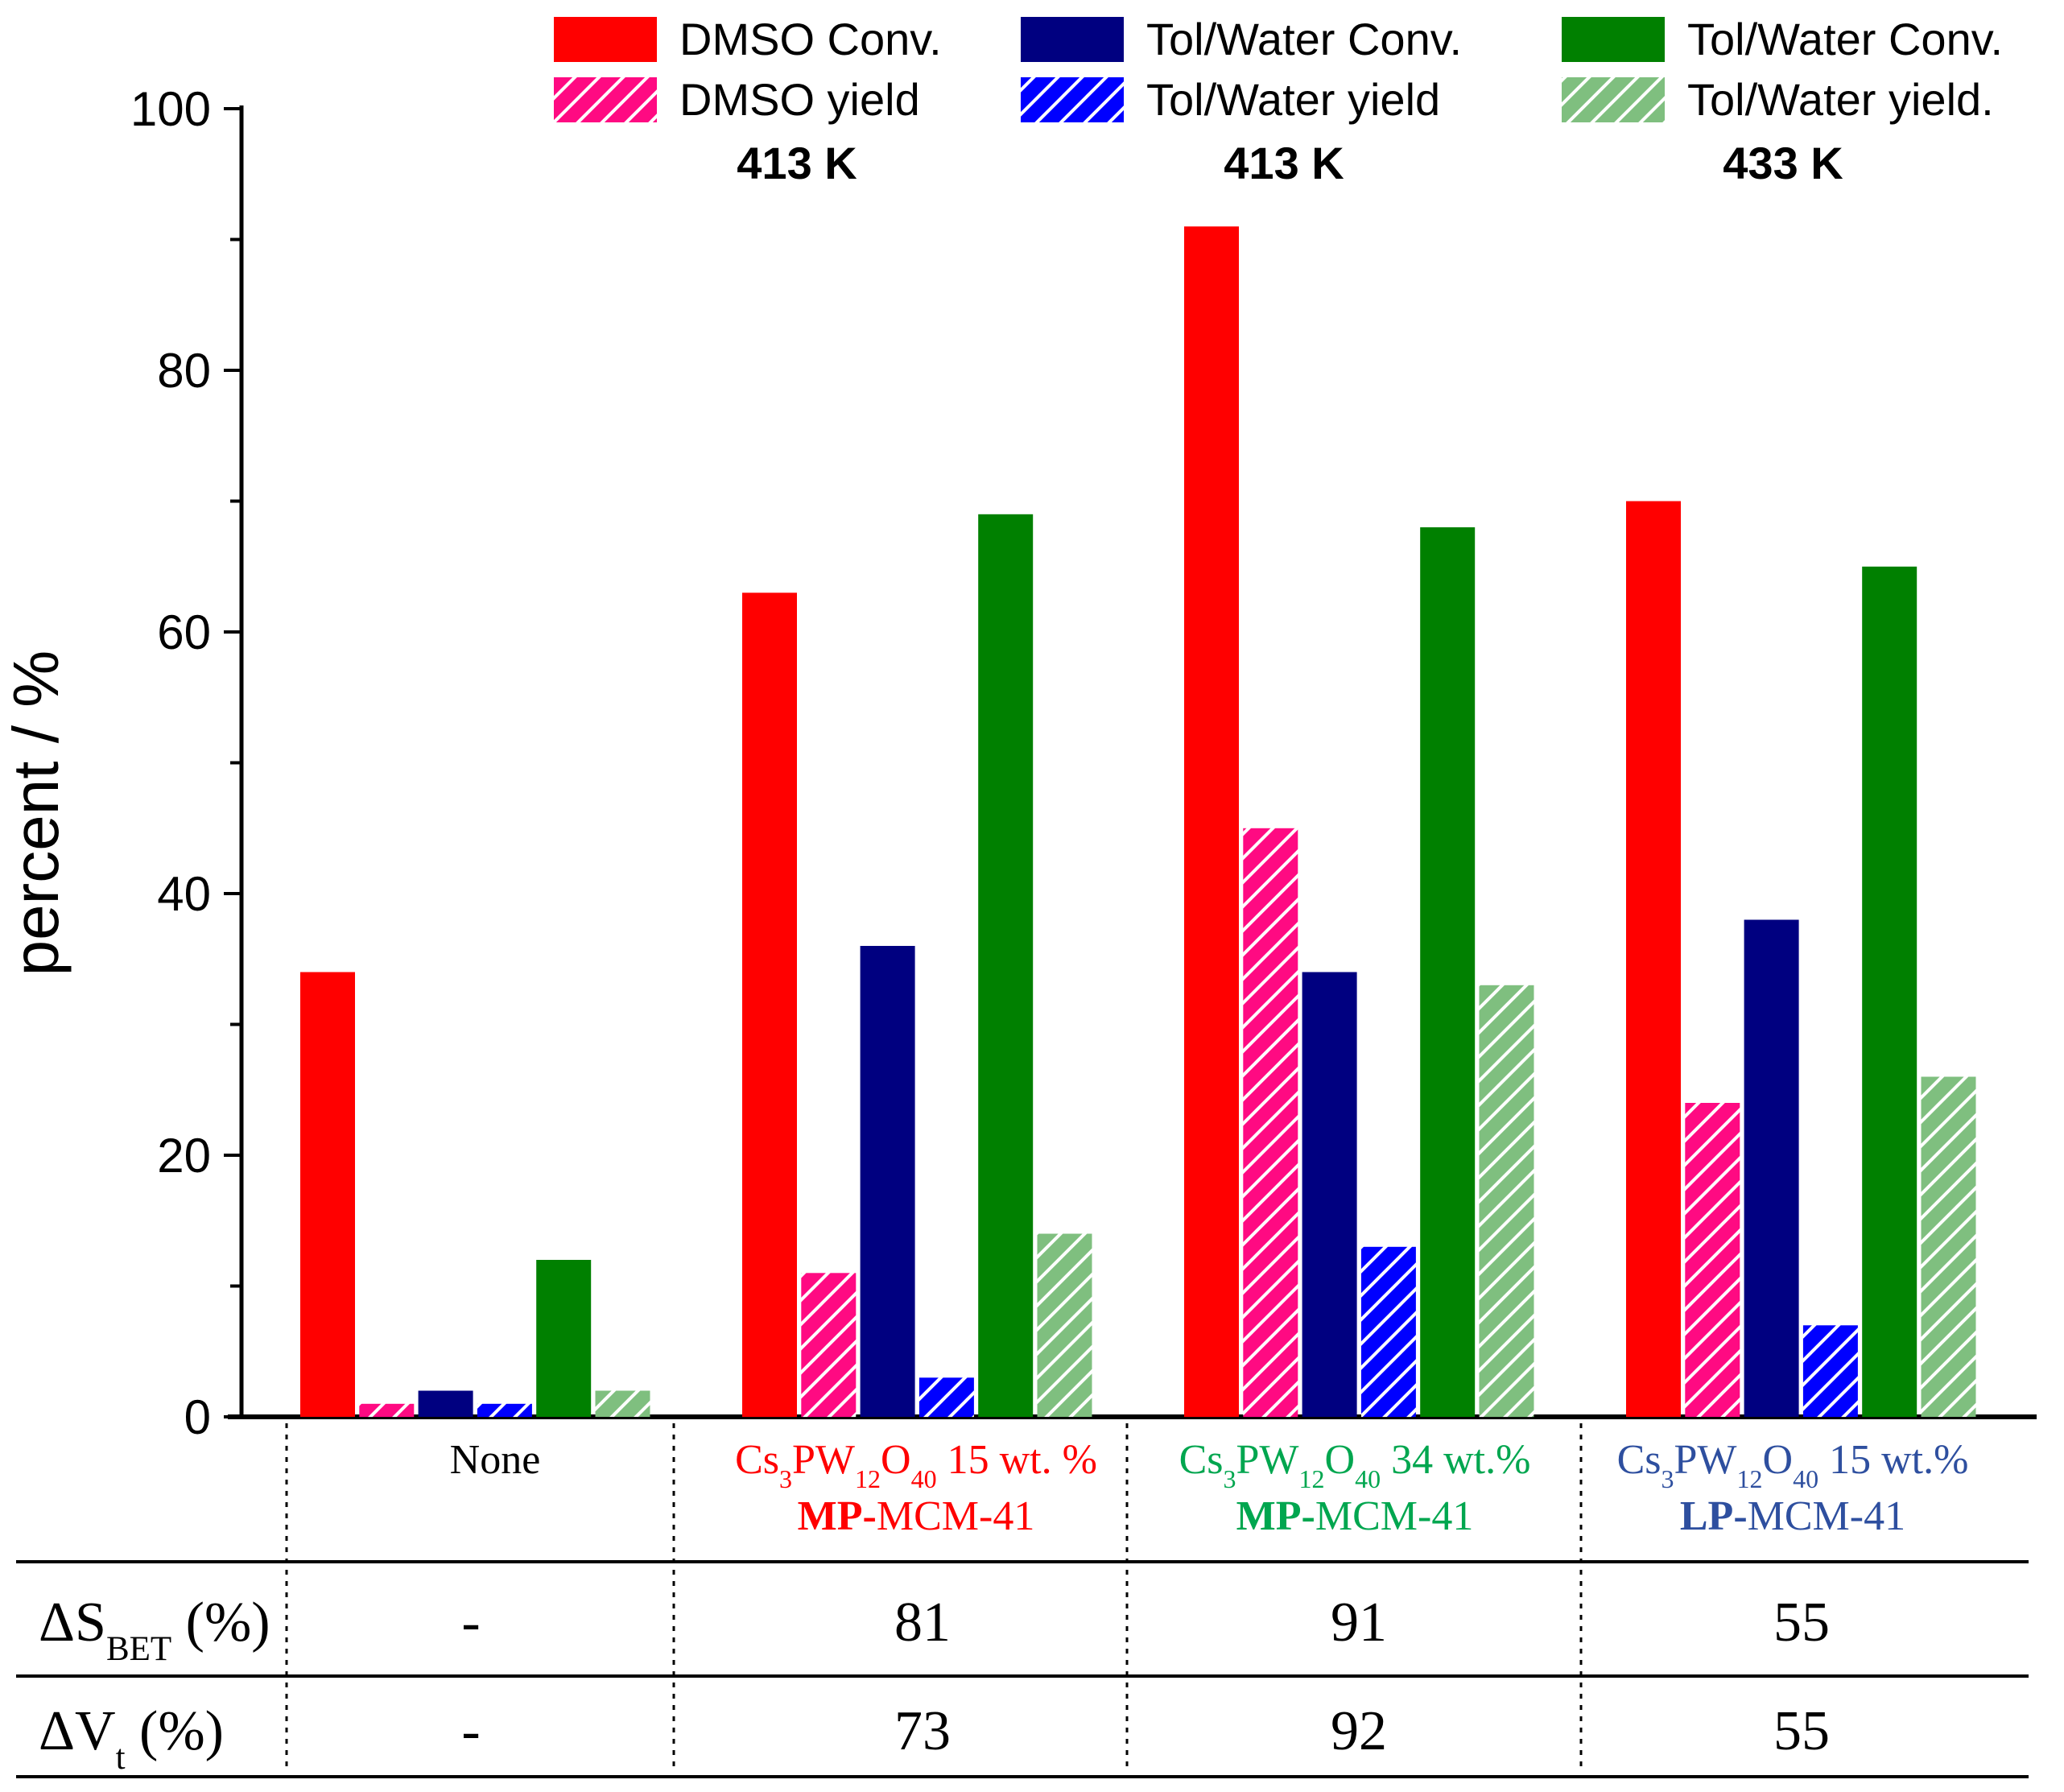  What do you see at coordinates (1793, 1465) in the screenshot?
I see `category-label: Cs3PW12O40 15 wt.%` at bounding box center [1793, 1465].